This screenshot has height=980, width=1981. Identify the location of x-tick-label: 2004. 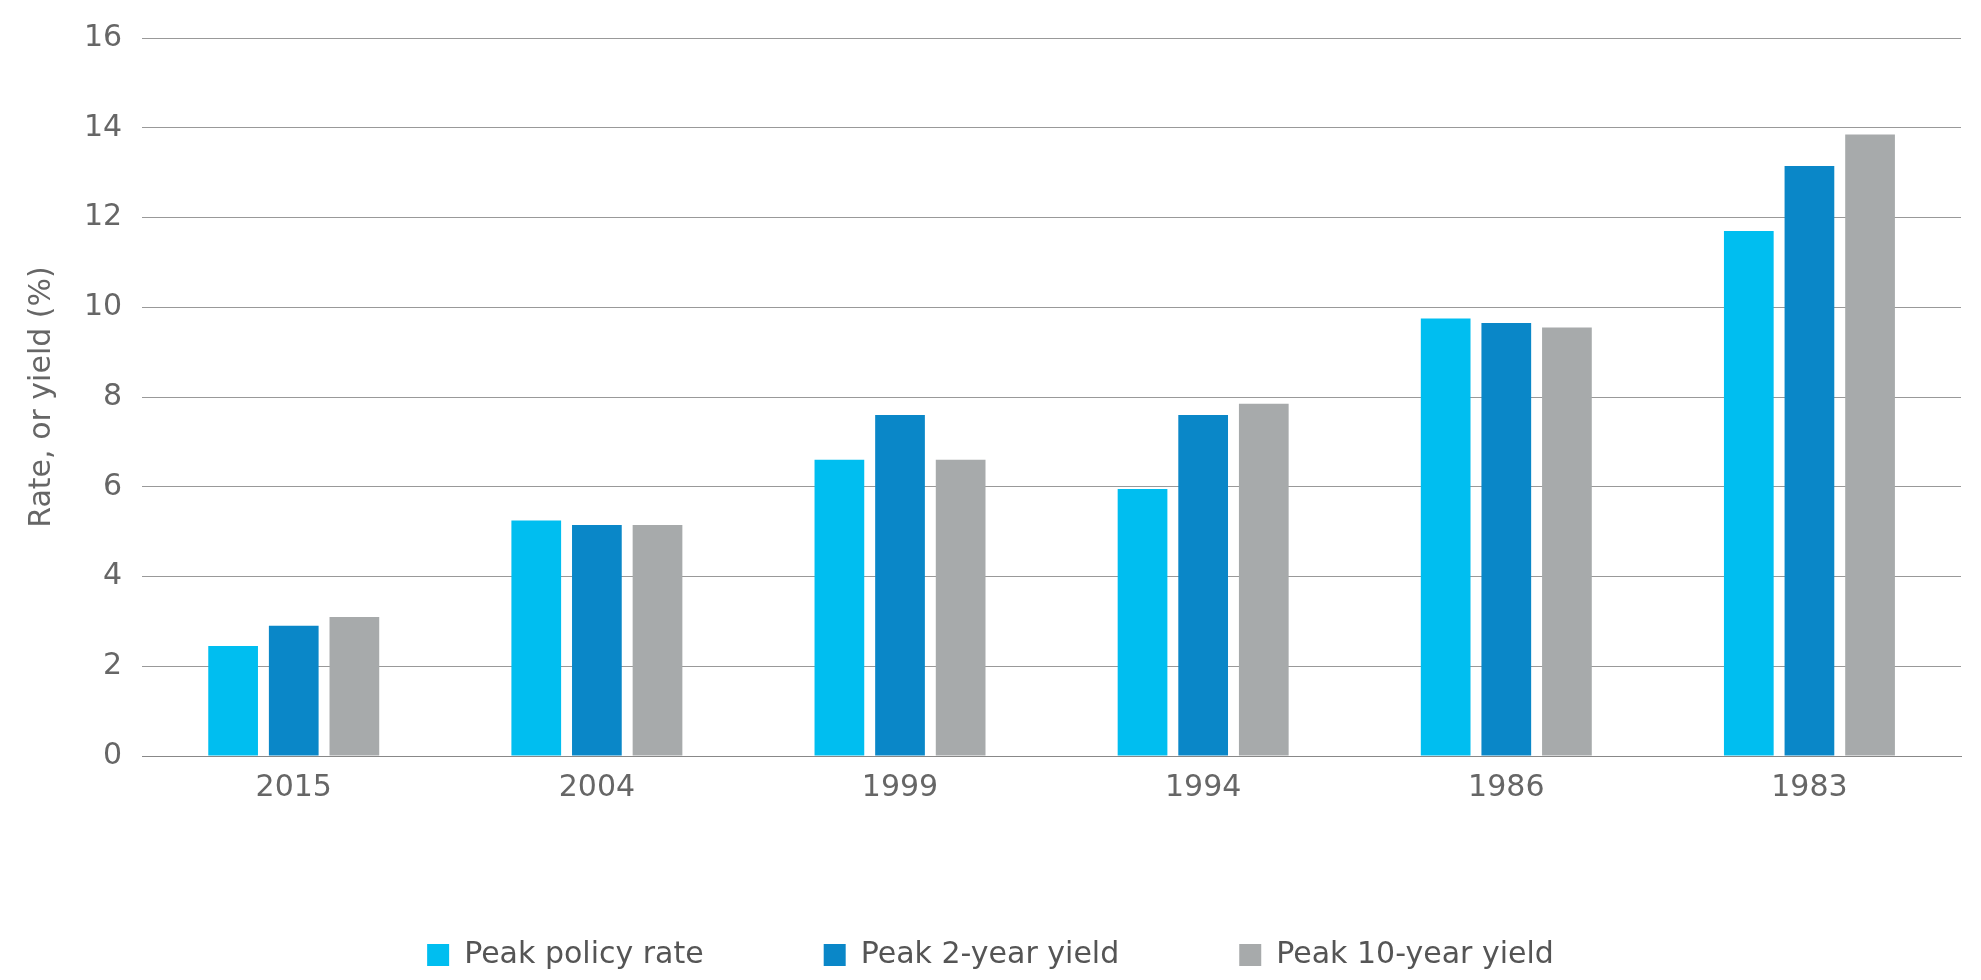
(597, 785).